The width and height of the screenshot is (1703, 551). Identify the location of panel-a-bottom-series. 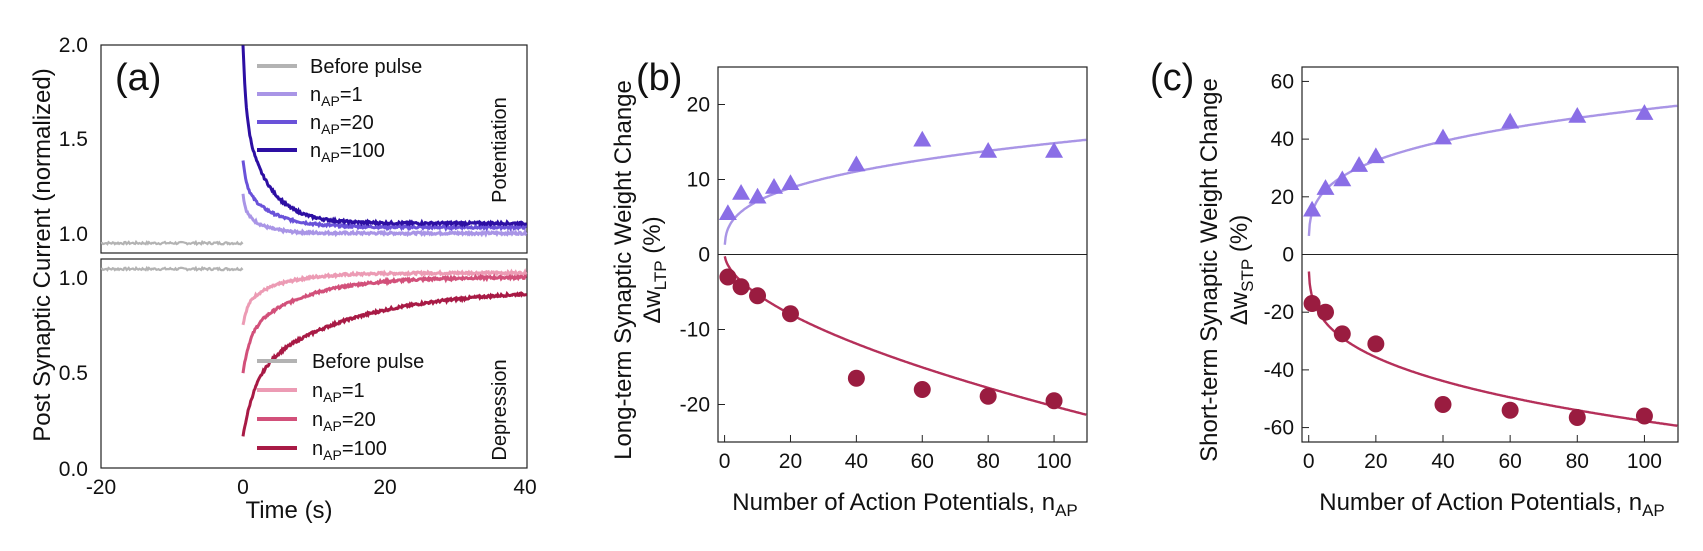
(314, 351).